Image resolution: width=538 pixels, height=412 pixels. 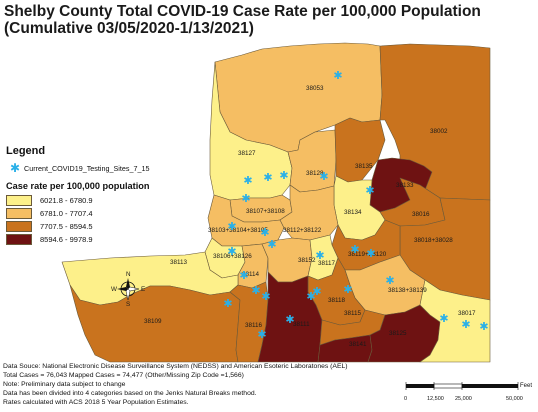 What do you see at coordinates (514, 399) in the screenshot?
I see `scale-label: 50,000` at bounding box center [514, 399].